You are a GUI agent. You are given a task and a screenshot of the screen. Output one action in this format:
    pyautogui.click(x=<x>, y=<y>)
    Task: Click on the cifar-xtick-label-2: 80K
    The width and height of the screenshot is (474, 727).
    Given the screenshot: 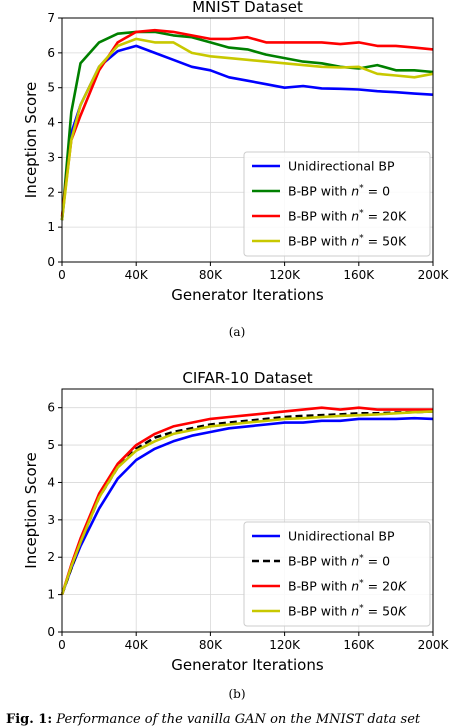 What is the action you would take?
    pyautogui.click(x=211, y=645)
    